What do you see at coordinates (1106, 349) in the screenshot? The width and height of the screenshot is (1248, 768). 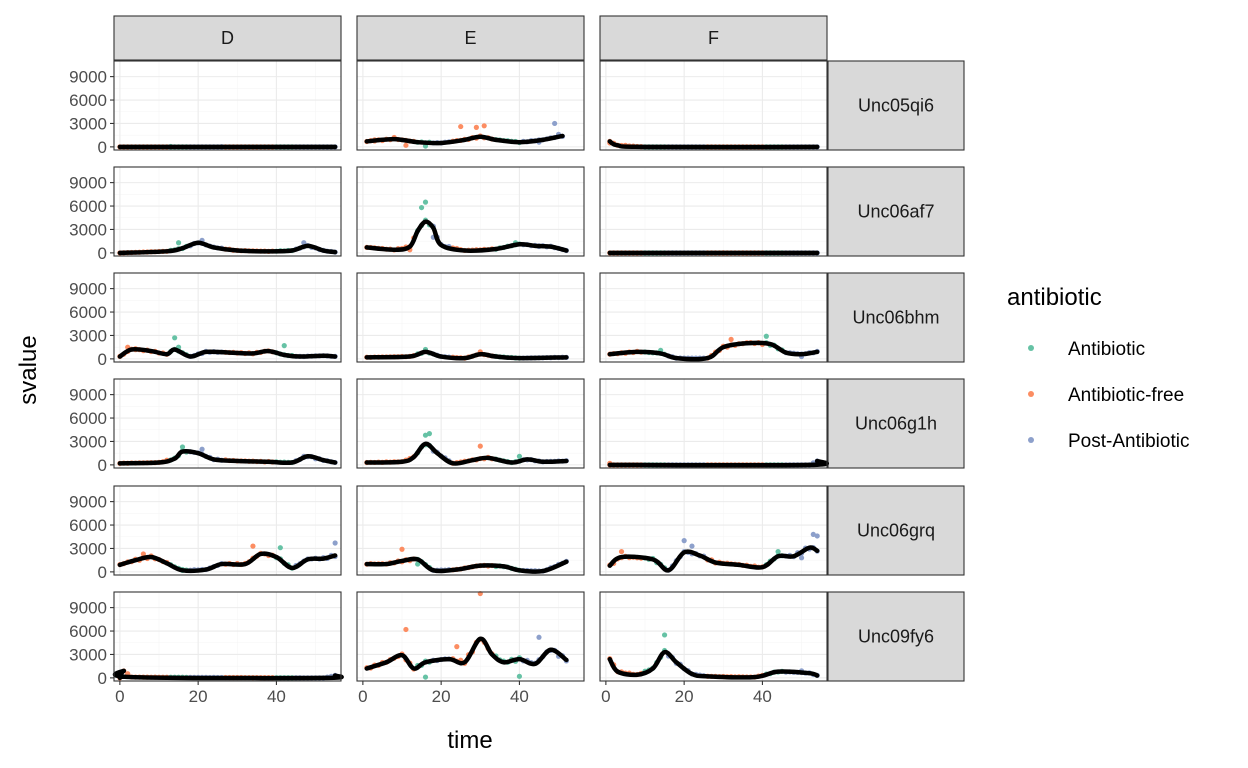 I see `legend-label: Antibiotic` at bounding box center [1106, 349].